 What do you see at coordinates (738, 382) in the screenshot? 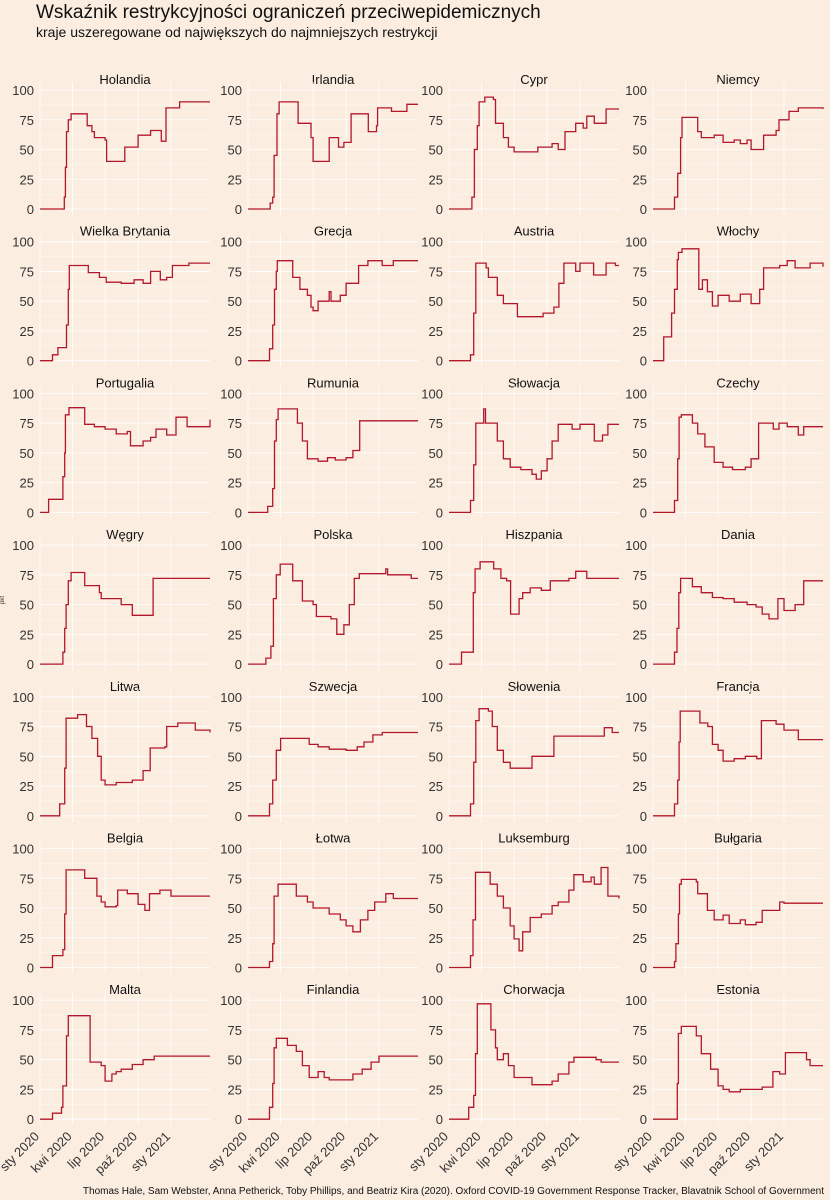
I see `panel-title: Czechy` at bounding box center [738, 382].